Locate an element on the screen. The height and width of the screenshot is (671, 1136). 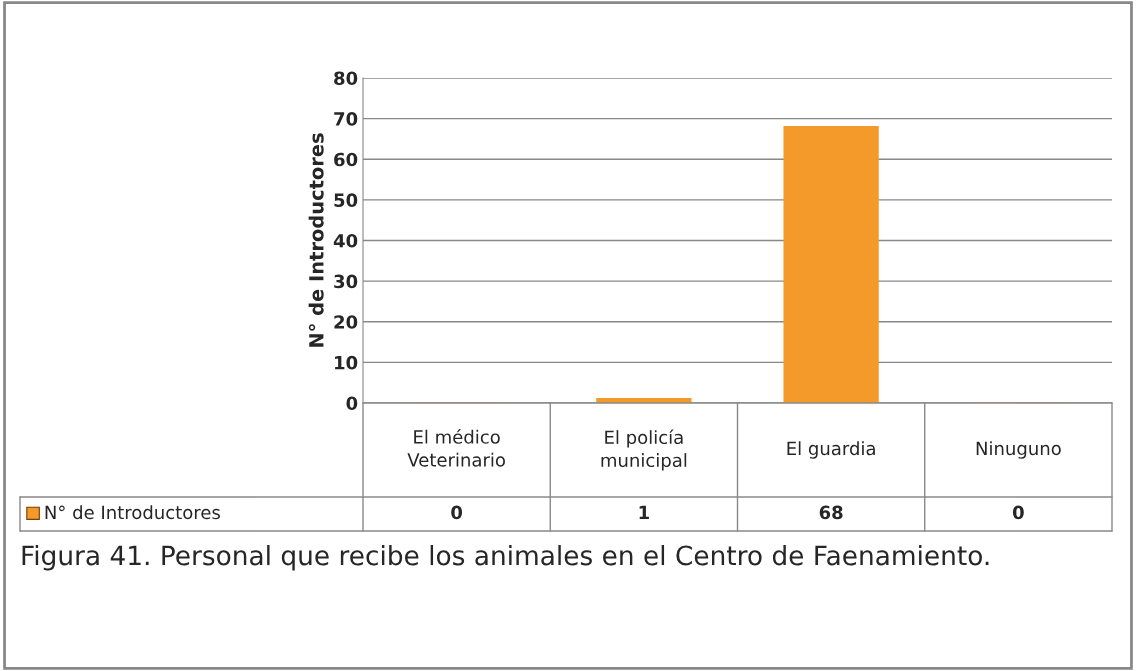
y-axis-title: N° de Introductores is located at coordinates (316, 240).